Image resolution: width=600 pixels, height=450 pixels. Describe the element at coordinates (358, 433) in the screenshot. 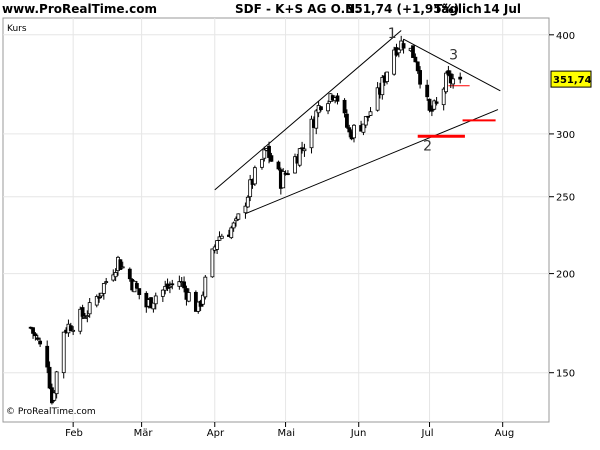

I see `x-tick-label: Jun` at that location.